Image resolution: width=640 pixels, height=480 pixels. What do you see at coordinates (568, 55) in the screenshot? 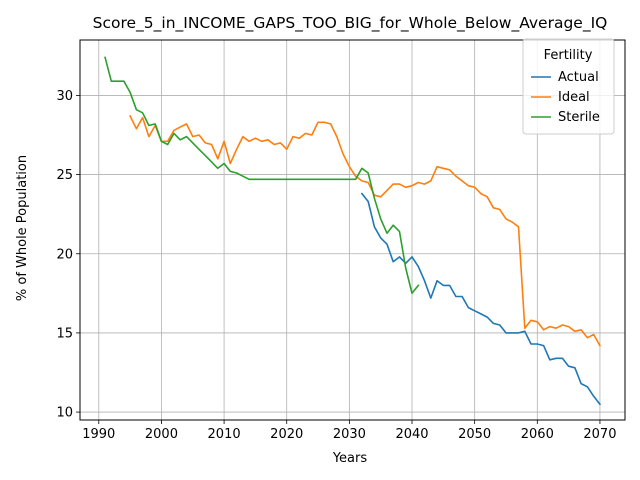
I see `legend-title: Fertility` at bounding box center [568, 55].